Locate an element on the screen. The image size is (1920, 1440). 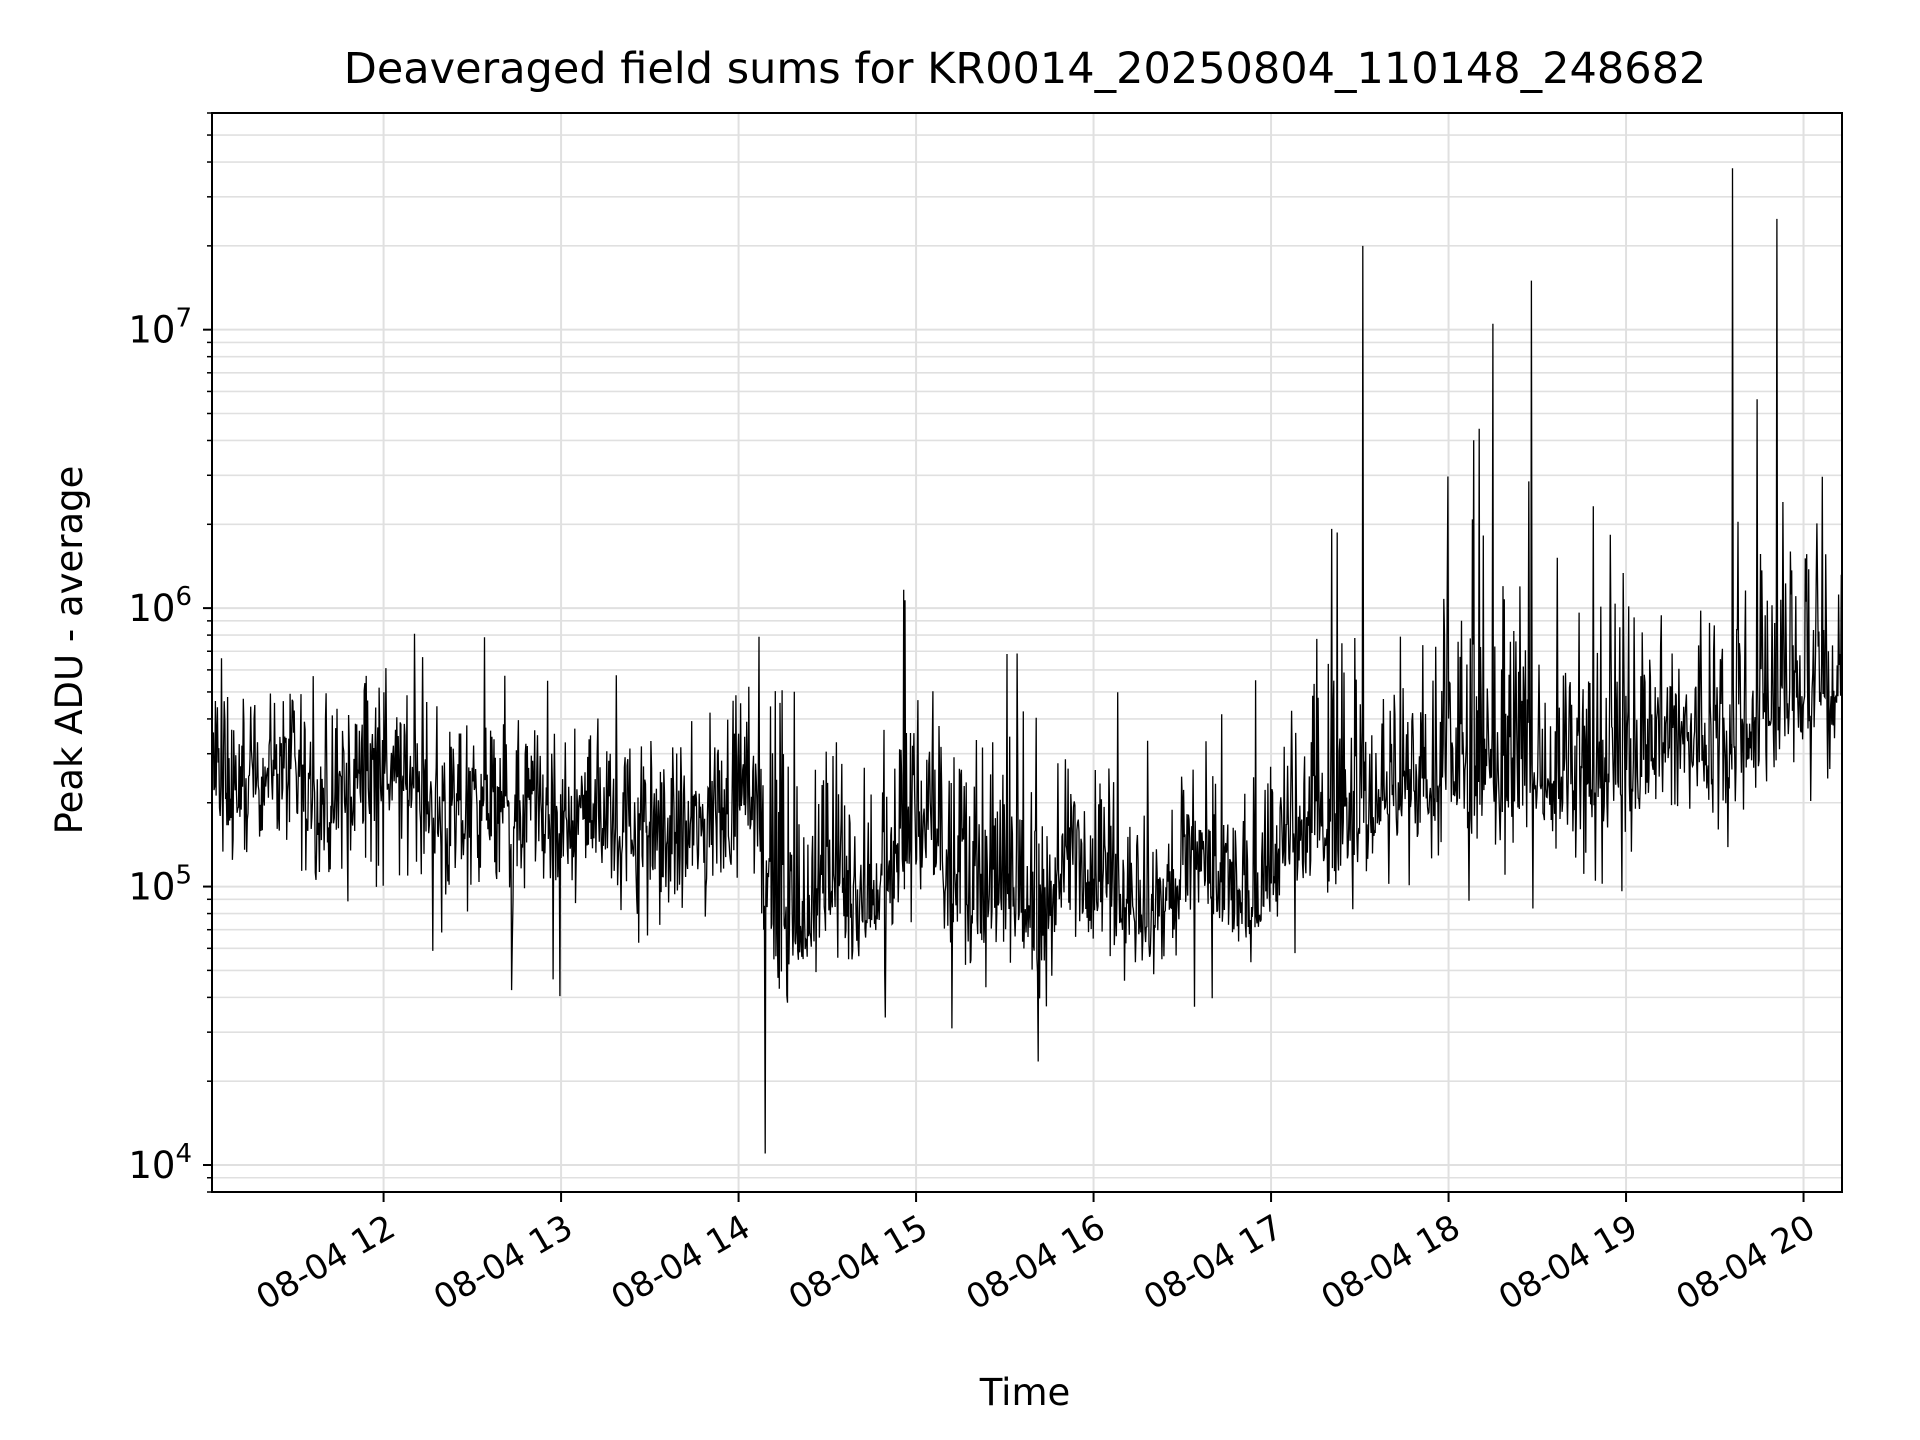
y-axis-label: Peak ADU - average is located at coordinates (69, 650).